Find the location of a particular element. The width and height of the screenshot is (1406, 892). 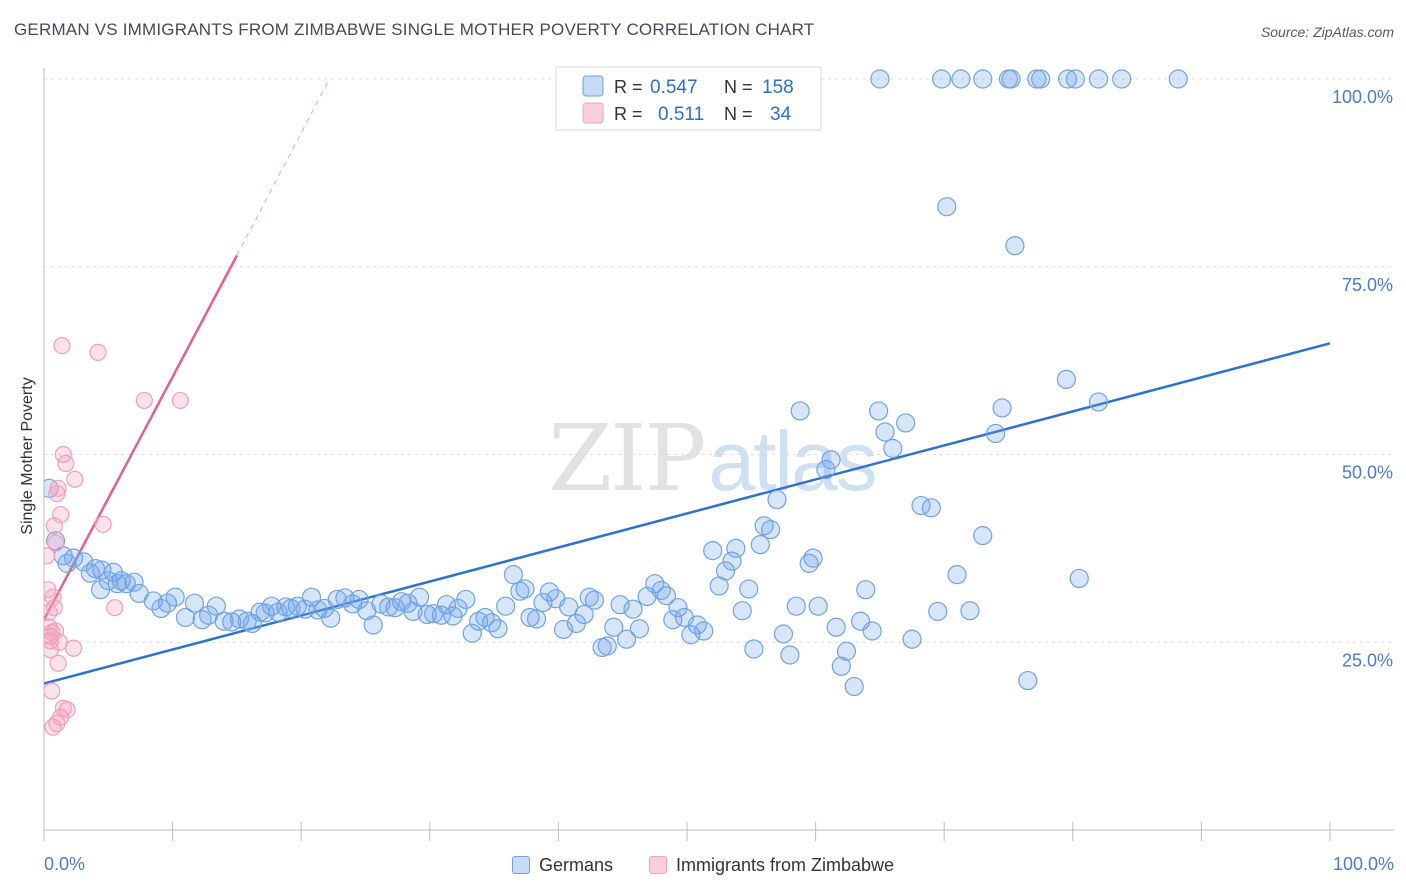

watermark: ZIPatlas is located at coordinates (713, 458).